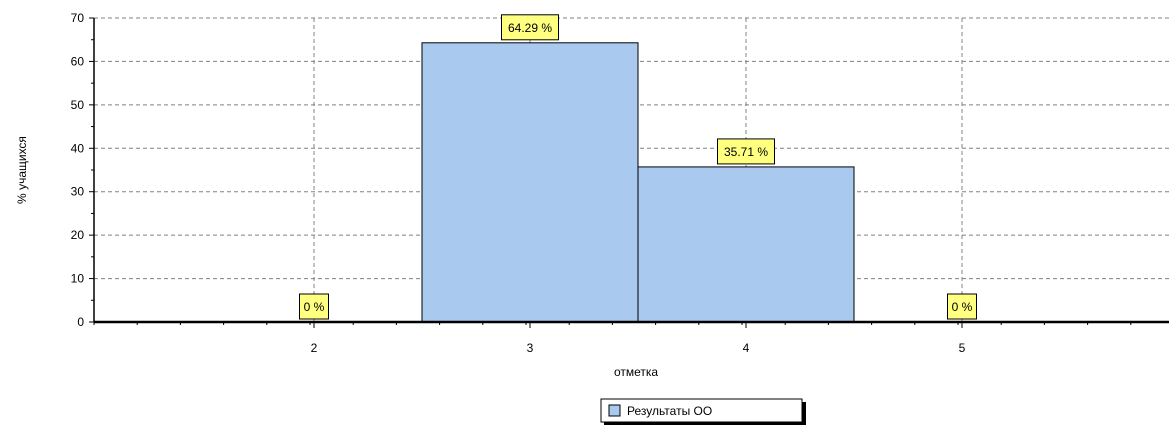 This screenshot has width=1169, height=427. I want to click on legend-swatch, so click(614, 410).